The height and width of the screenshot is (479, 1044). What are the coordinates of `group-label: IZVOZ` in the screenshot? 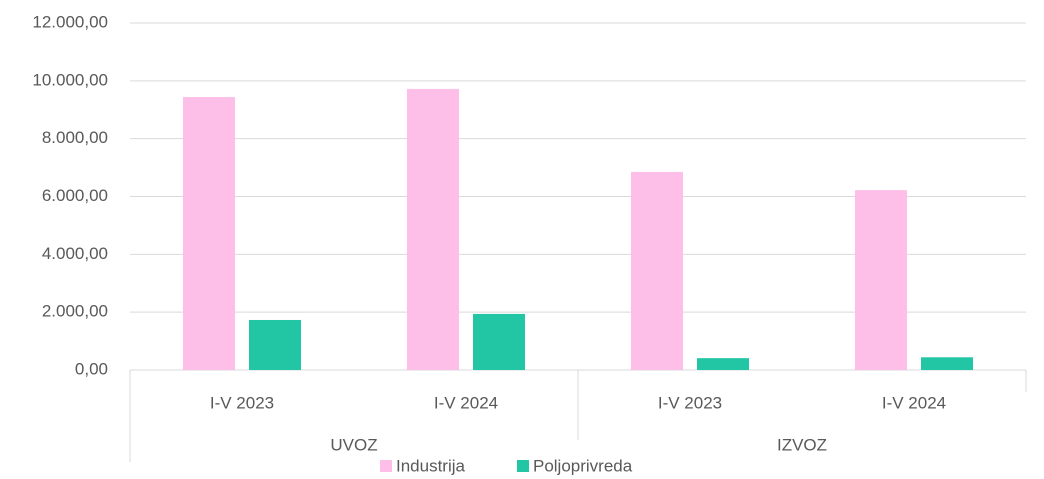 It's located at (802, 444).